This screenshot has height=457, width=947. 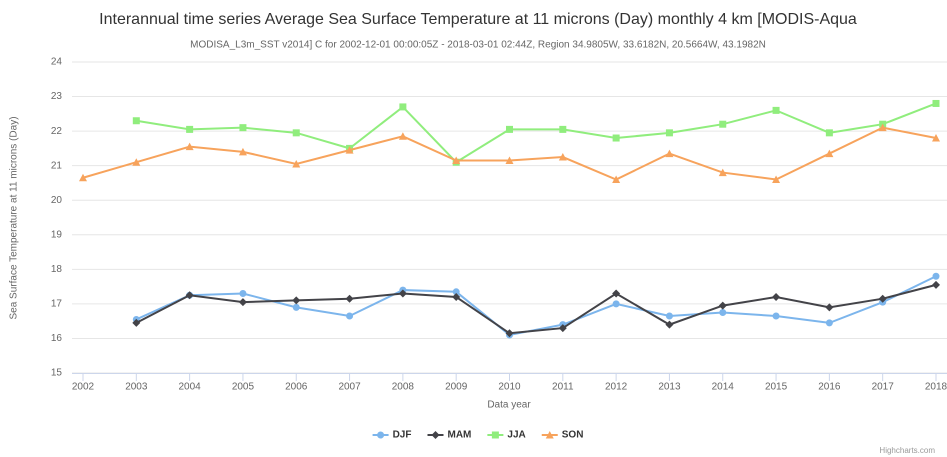 I want to click on x-tick-label: 2002, so click(x=83, y=387).